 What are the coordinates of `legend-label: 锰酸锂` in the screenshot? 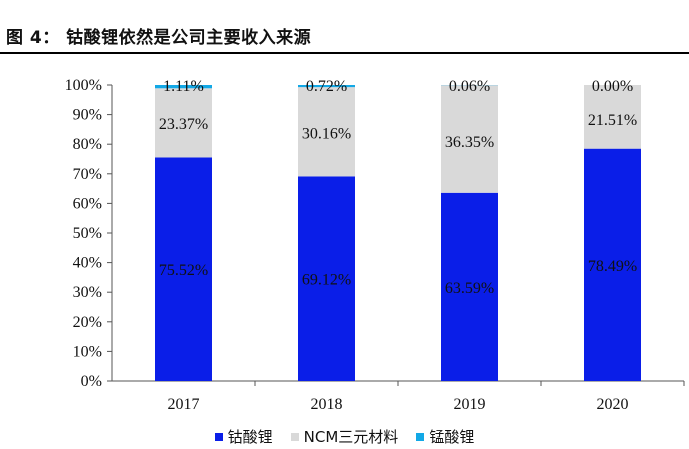 It's located at (452, 437).